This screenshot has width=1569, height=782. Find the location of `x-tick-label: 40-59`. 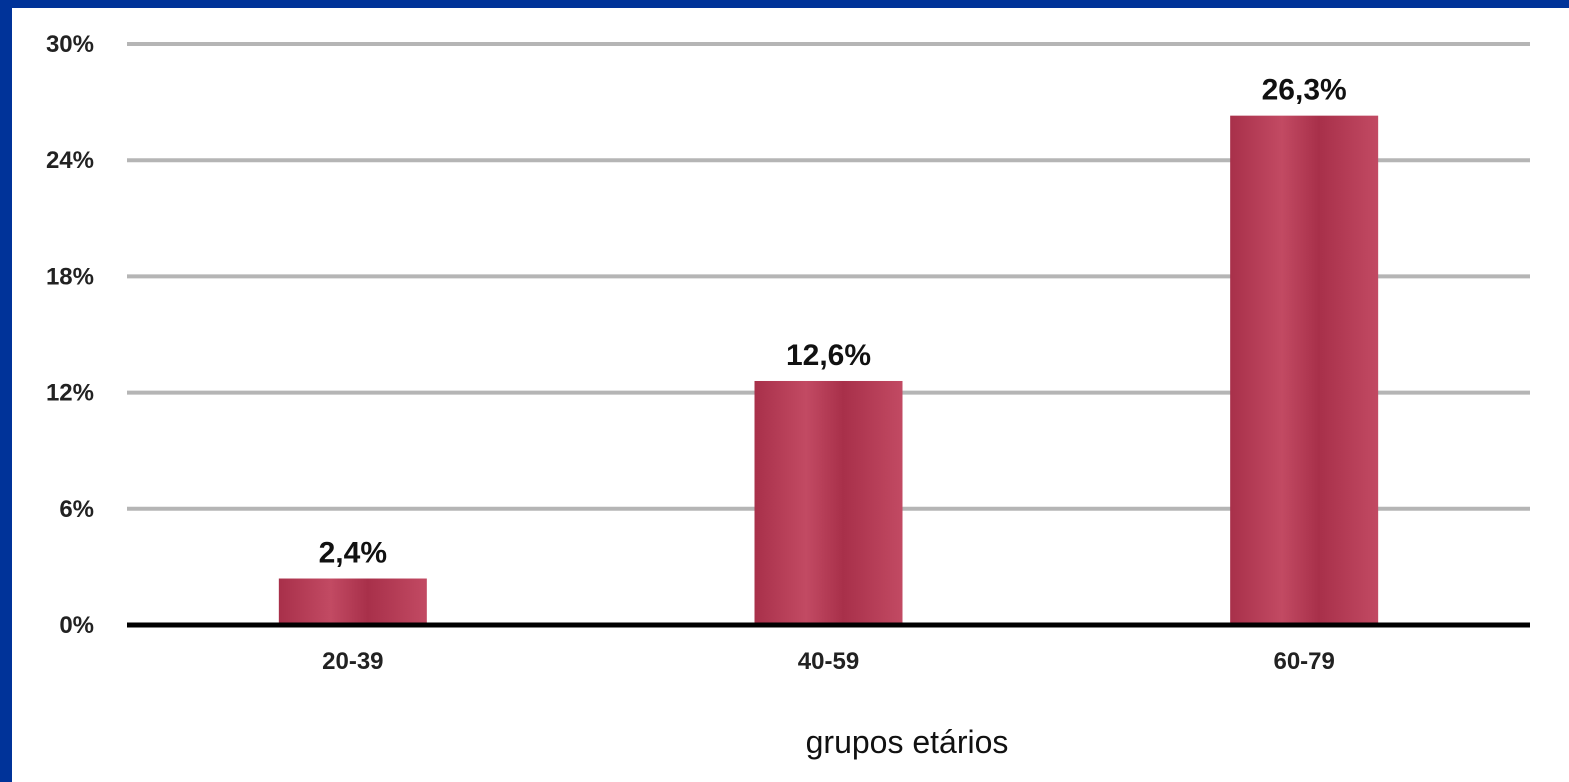

x-tick-label: 40-59 is located at coordinates (828, 661).